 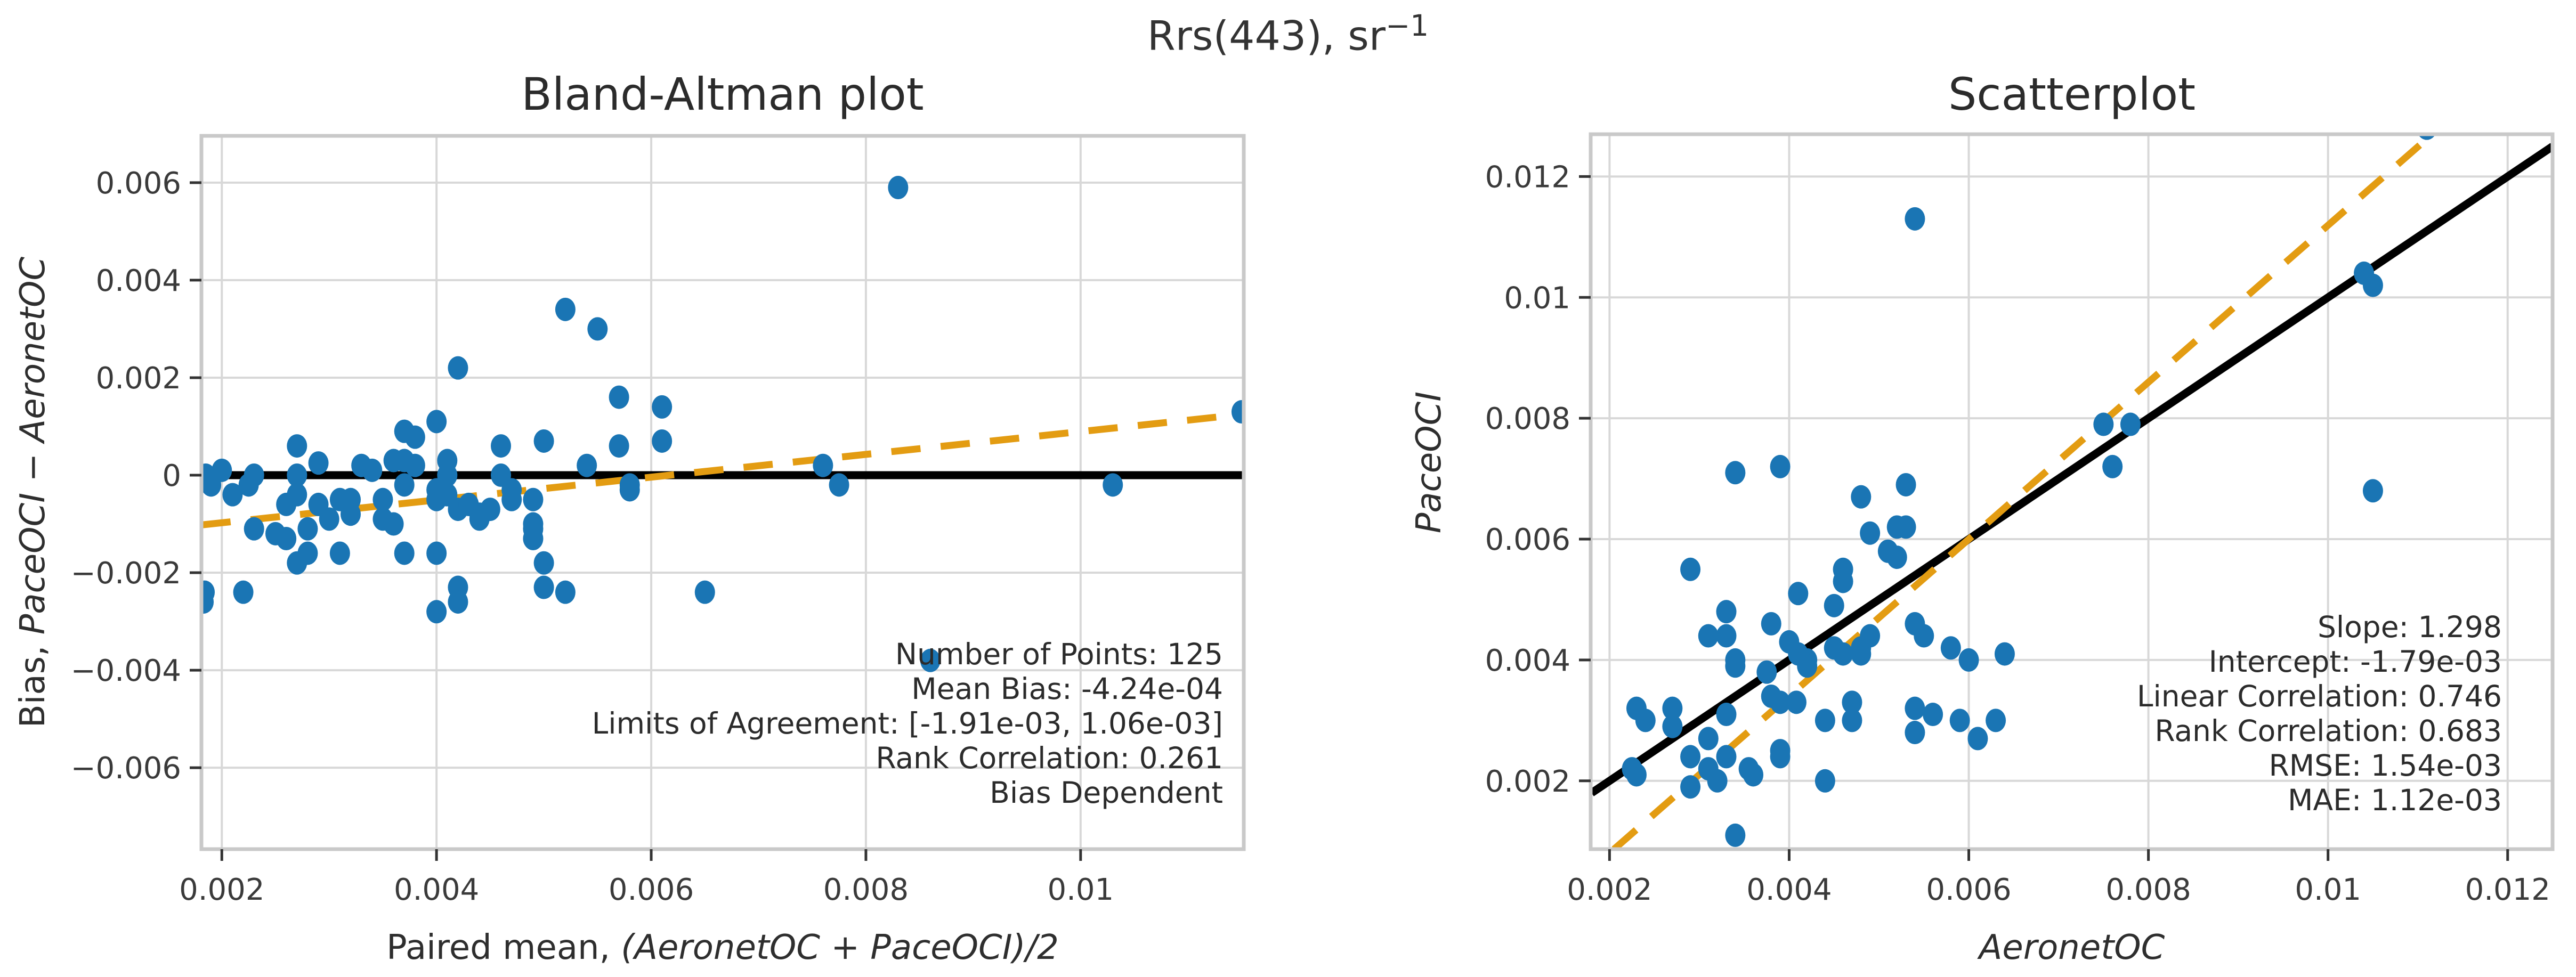 I want to click on stat-mae: MAE: 1.12e-03, so click(x=2395, y=800).